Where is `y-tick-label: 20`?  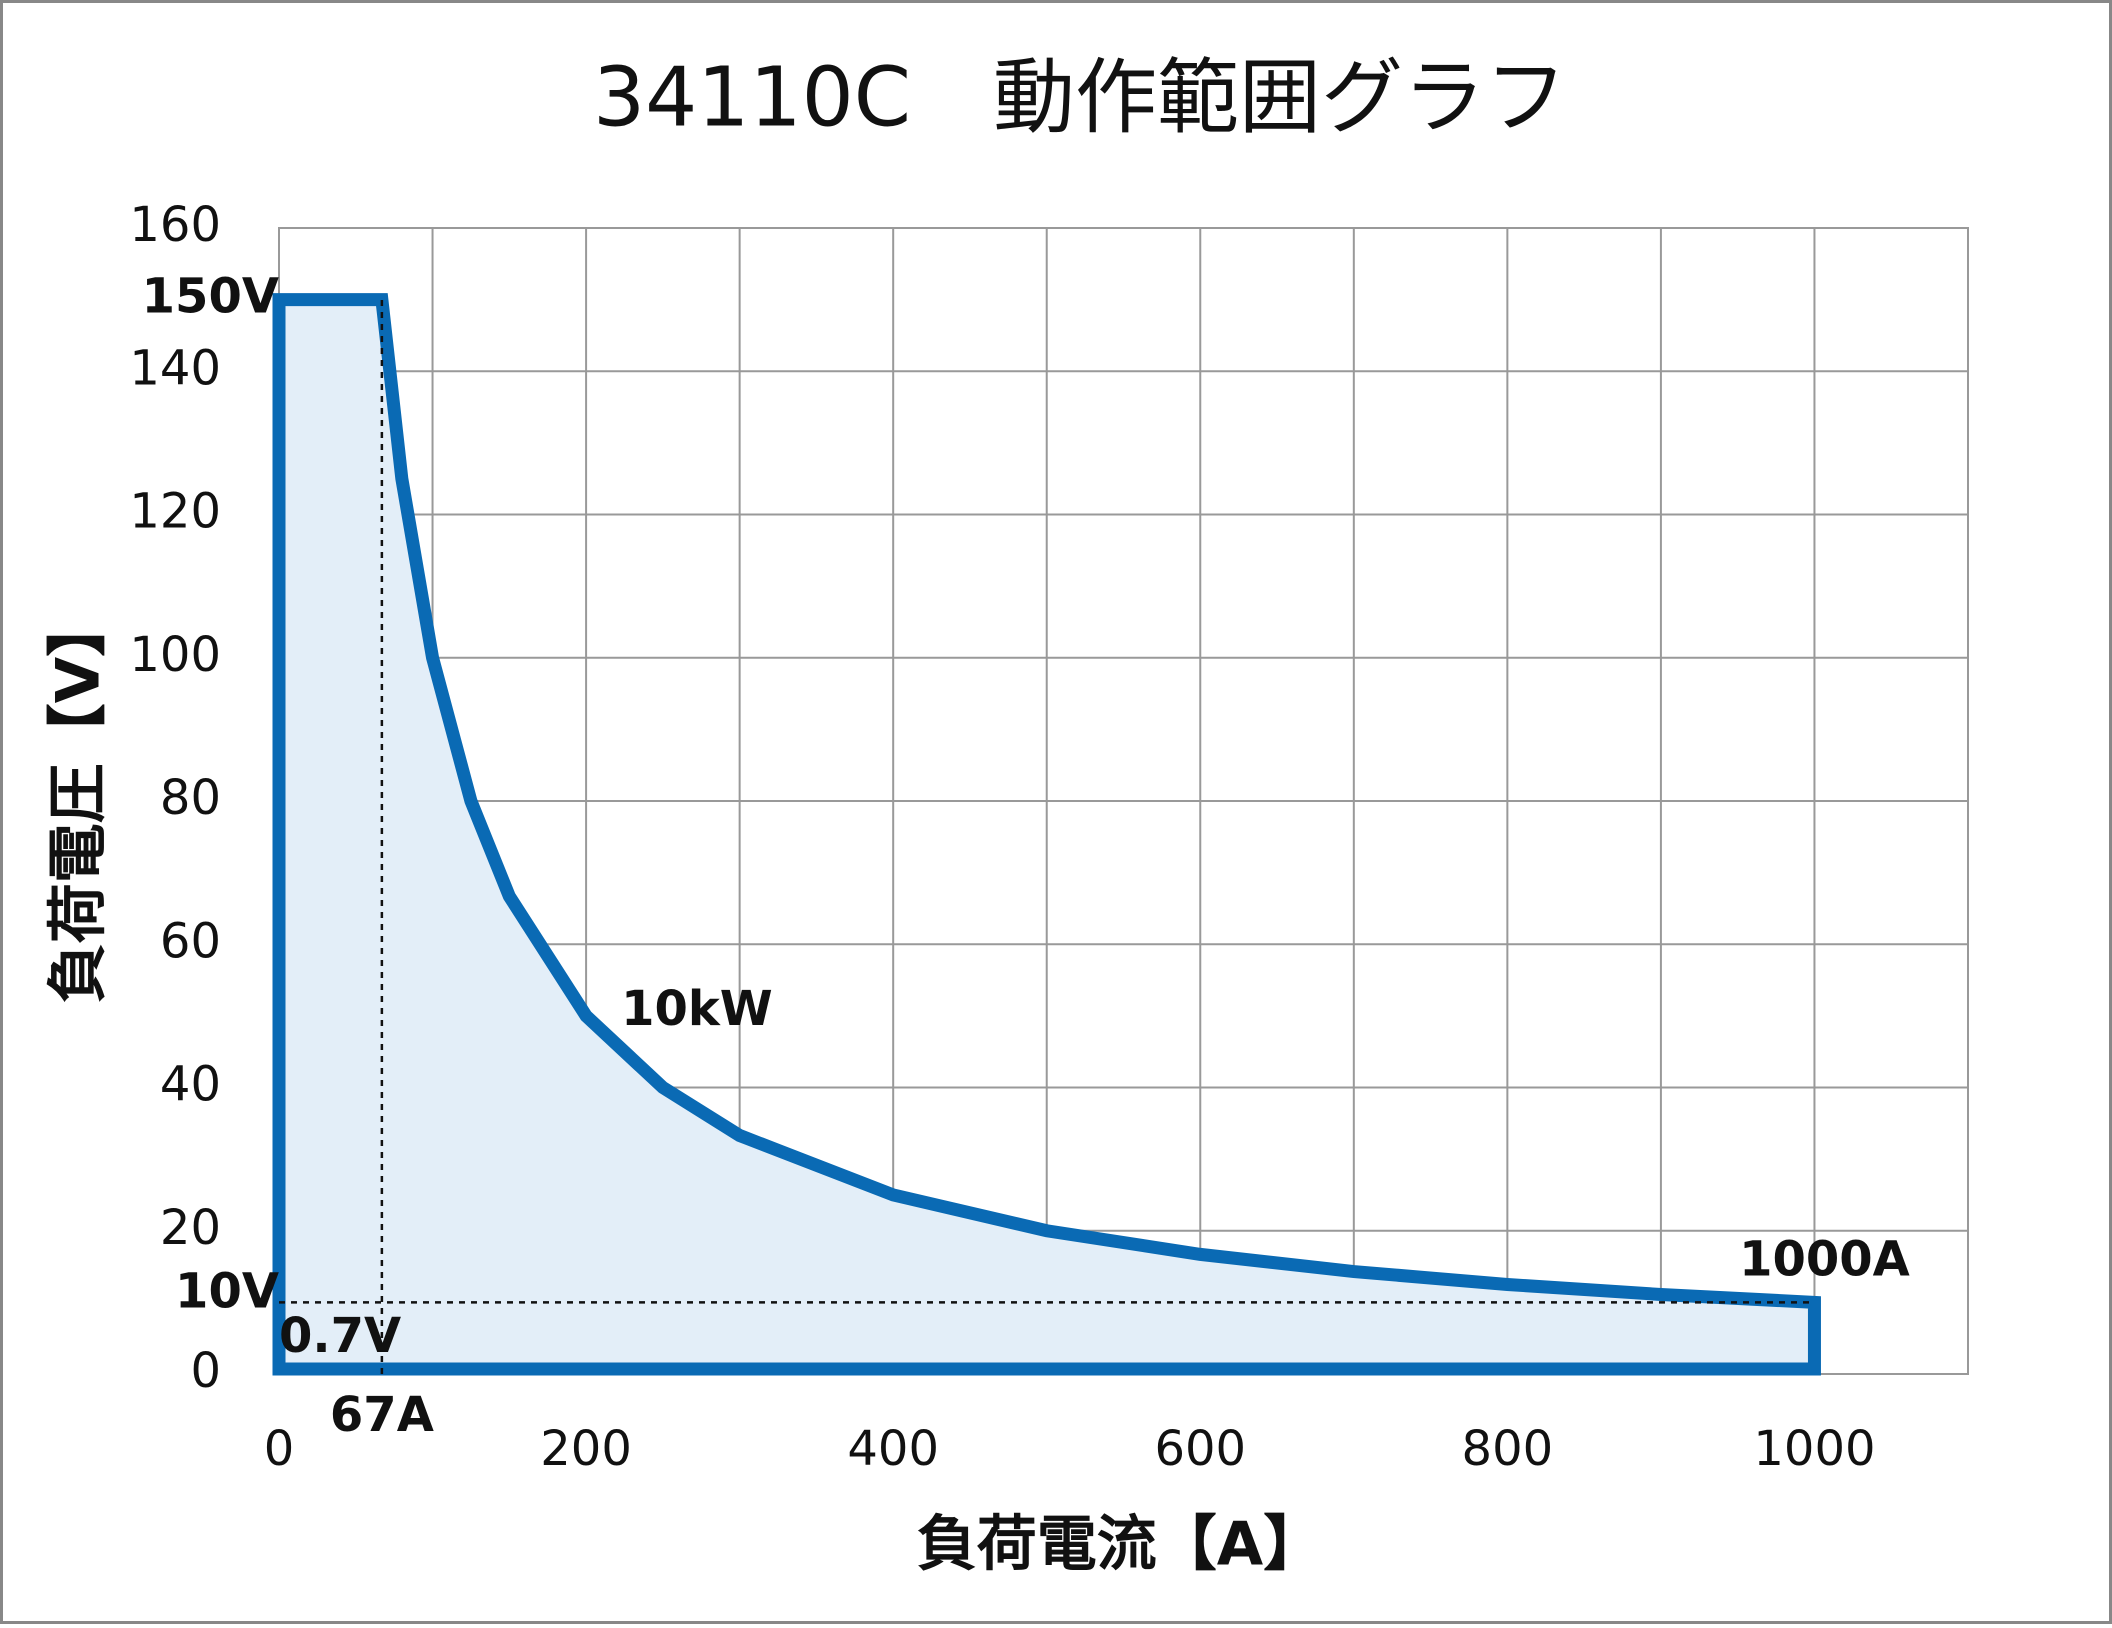
y-tick-label: 20 is located at coordinates (190, 1228).